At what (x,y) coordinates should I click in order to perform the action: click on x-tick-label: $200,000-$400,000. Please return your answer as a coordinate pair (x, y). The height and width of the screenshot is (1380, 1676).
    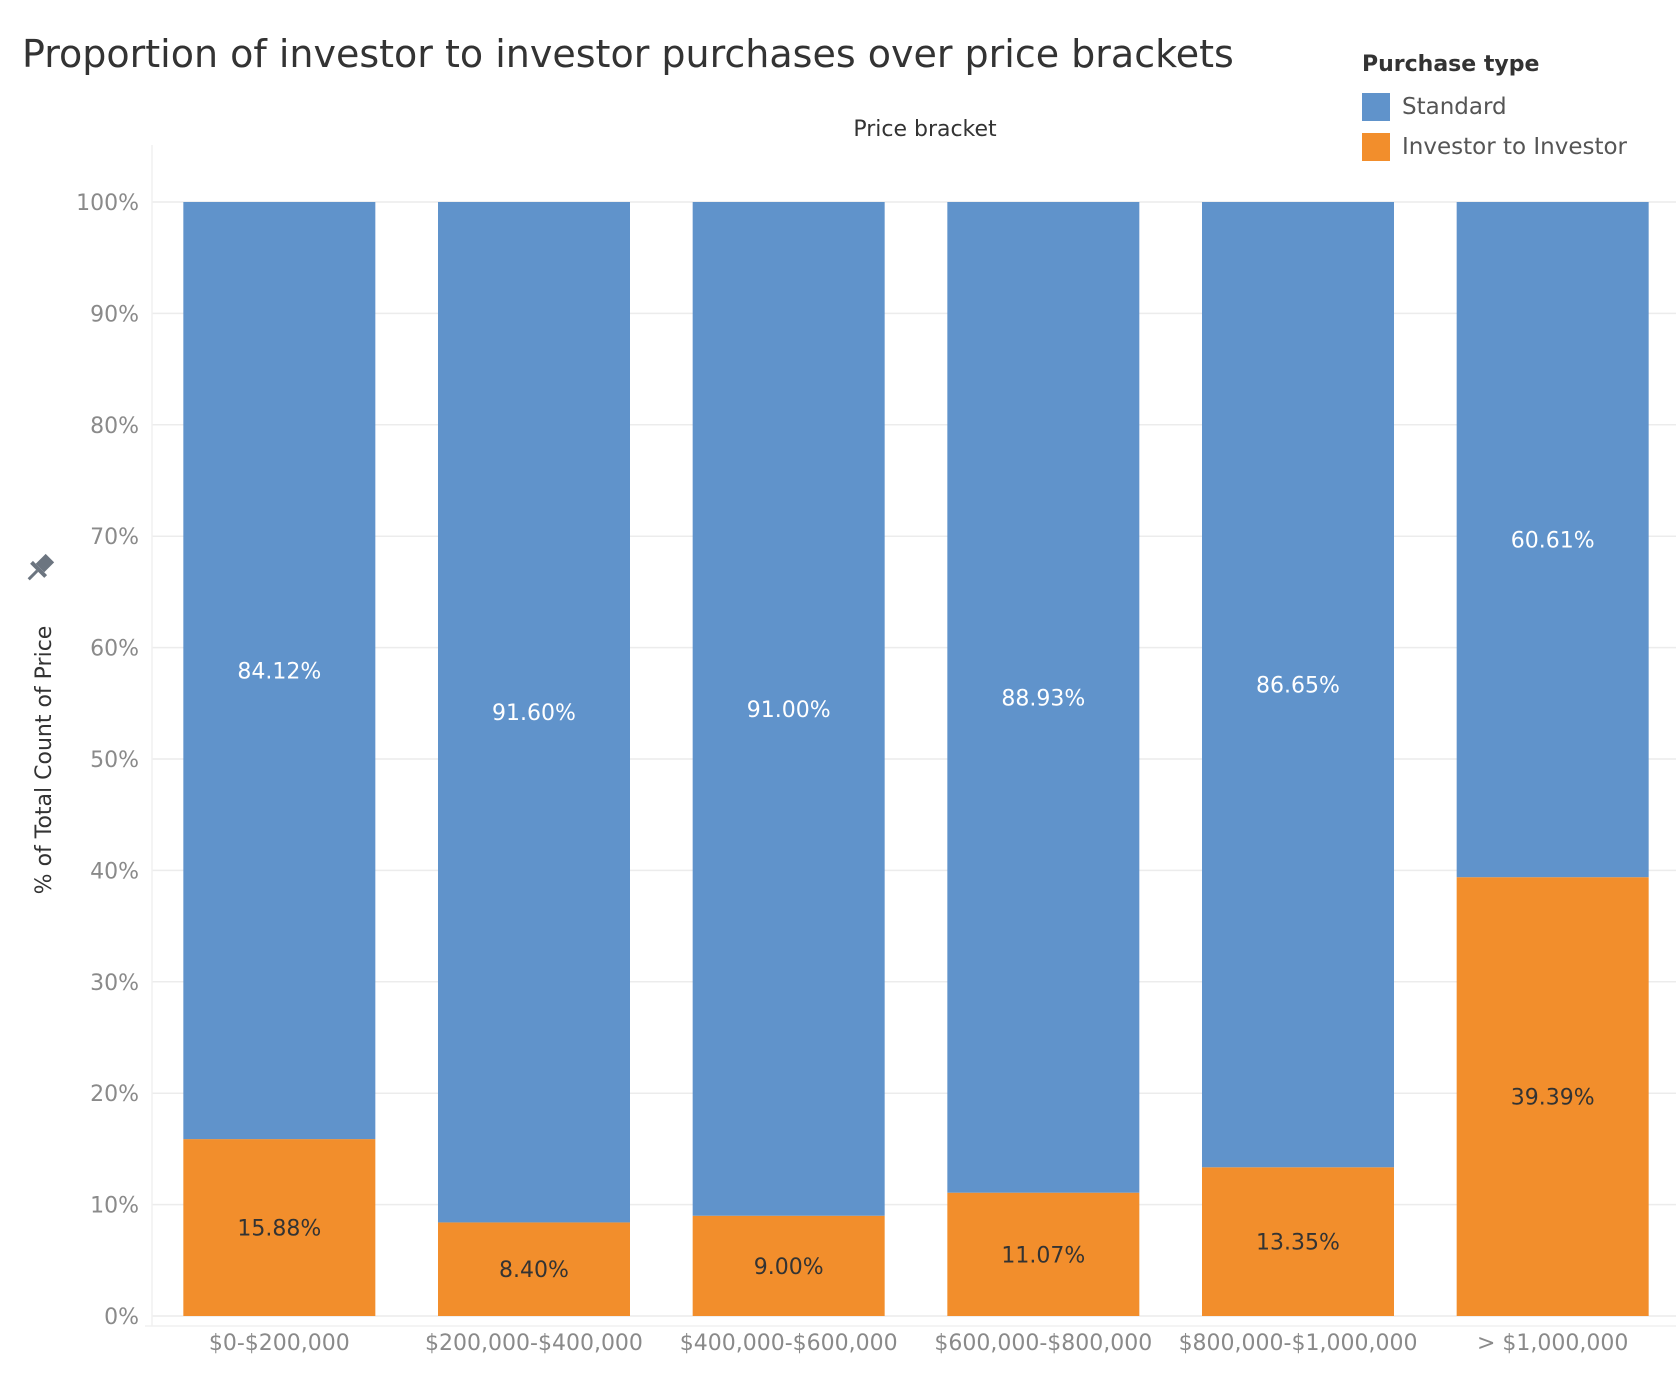
    Looking at the image, I should click on (534, 1343).